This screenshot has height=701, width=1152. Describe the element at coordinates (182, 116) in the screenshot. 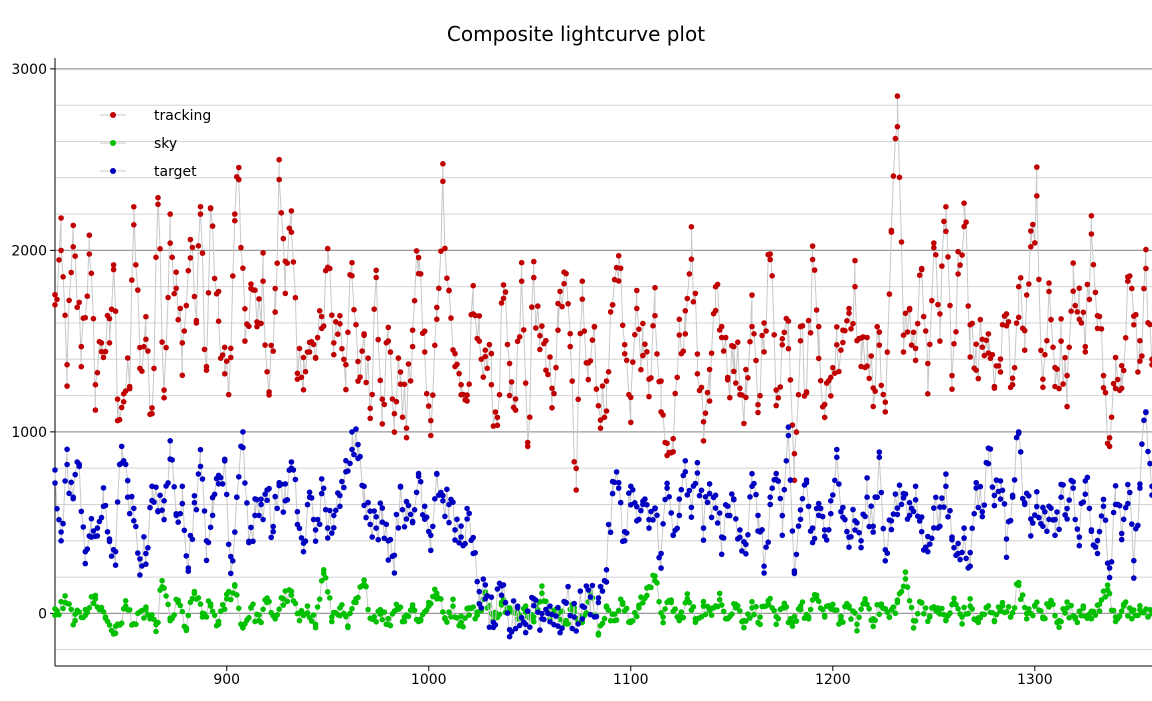

I see `legend-label: tracking` at that location.